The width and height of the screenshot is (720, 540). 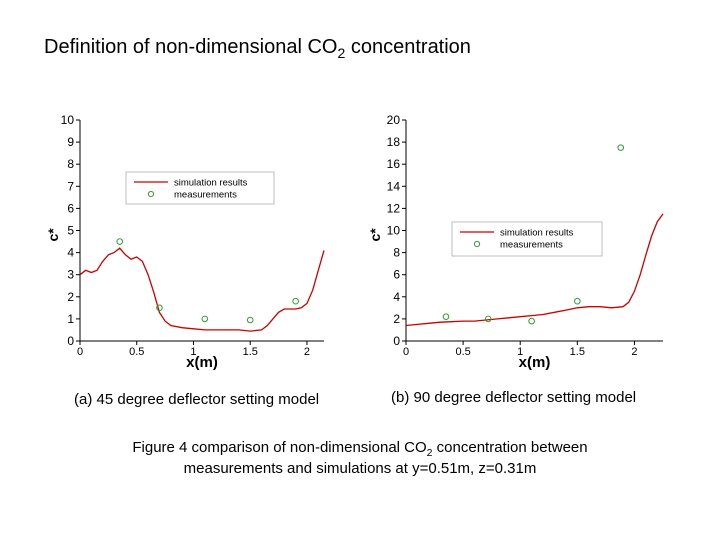 What do you see at coordinates (70, 186) in the screenshot?
I see `y-tick-label: 7` at bounding box center [70, 186].